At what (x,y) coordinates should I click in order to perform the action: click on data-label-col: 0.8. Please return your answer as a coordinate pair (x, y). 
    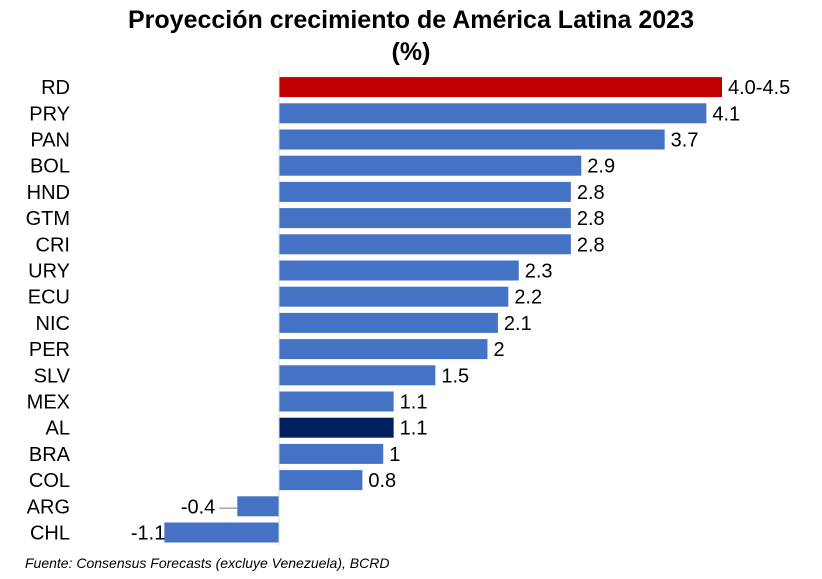
    Looking at the image, I should click on (382, 481).